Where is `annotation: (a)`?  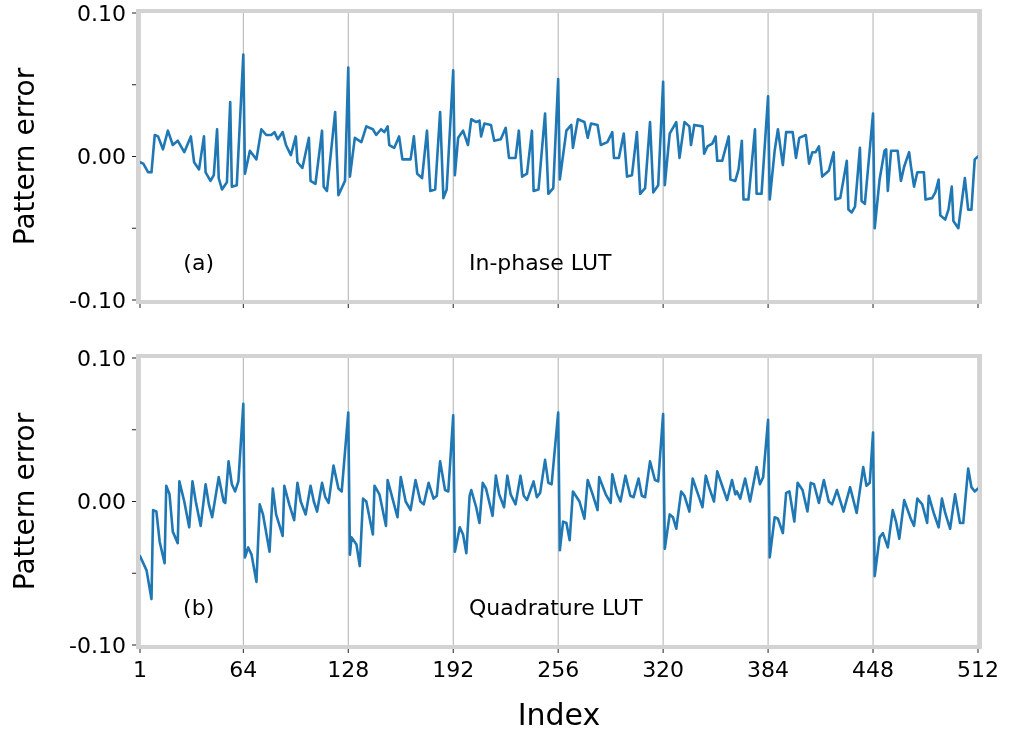
annotation: (a) is located at coordinates (198, 262).